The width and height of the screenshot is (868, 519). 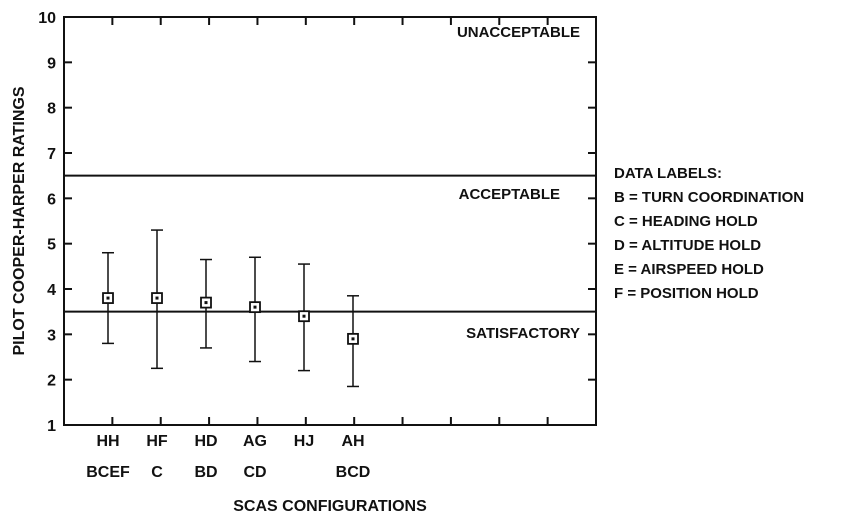 What do you see at coordinates (689, 269) in the screenshot?
I see `legend-item: E = AIRSPEED HOLD` at bounding box center [689, 269].